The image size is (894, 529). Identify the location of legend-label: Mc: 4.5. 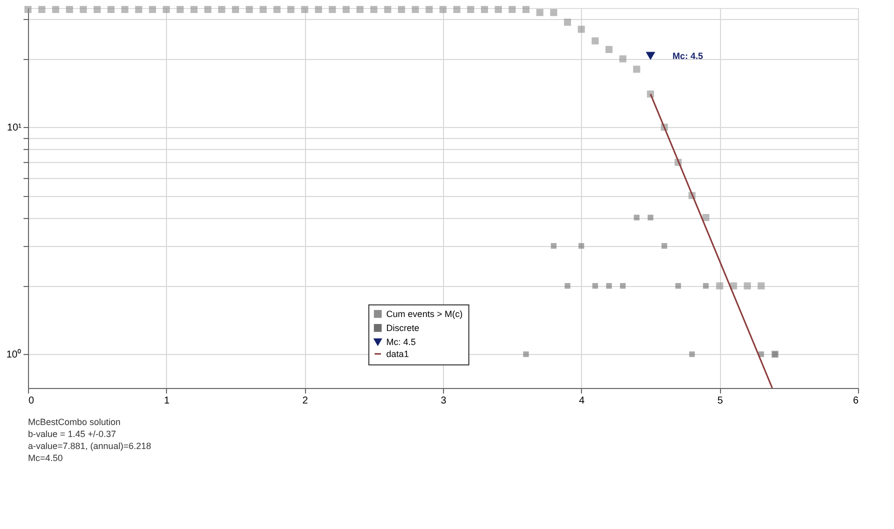
(401, 341).